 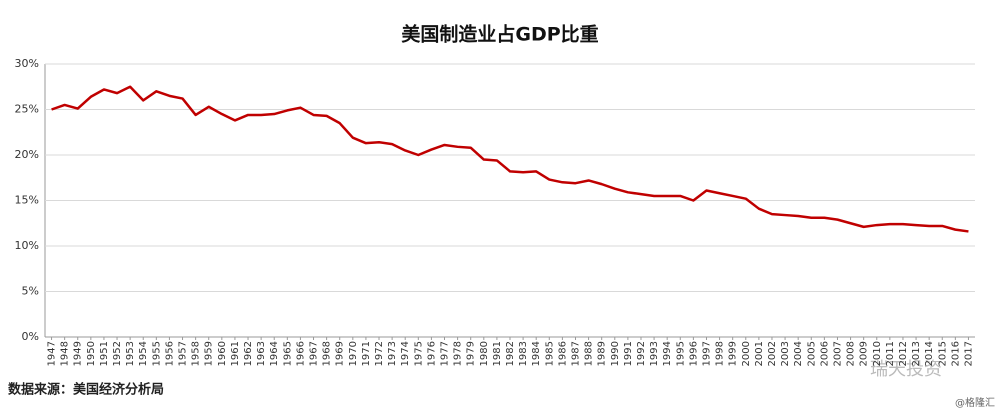 I want to click on x-tick-label: 1985, so click(x=549, y=353).